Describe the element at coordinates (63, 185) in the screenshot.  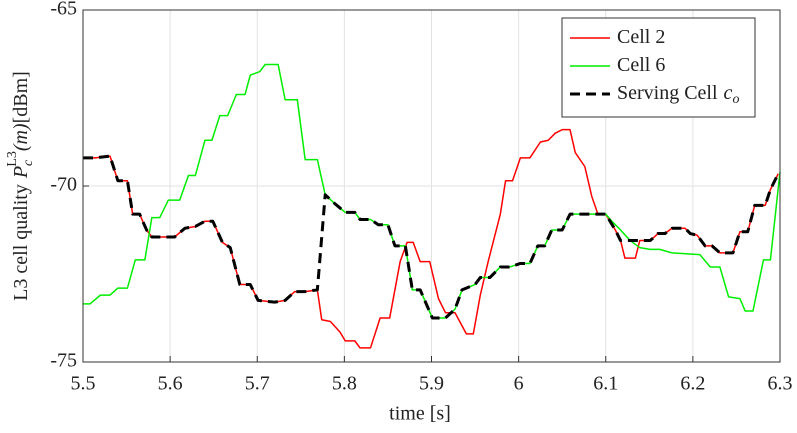
I see `y-tick-label: -70` at that location.